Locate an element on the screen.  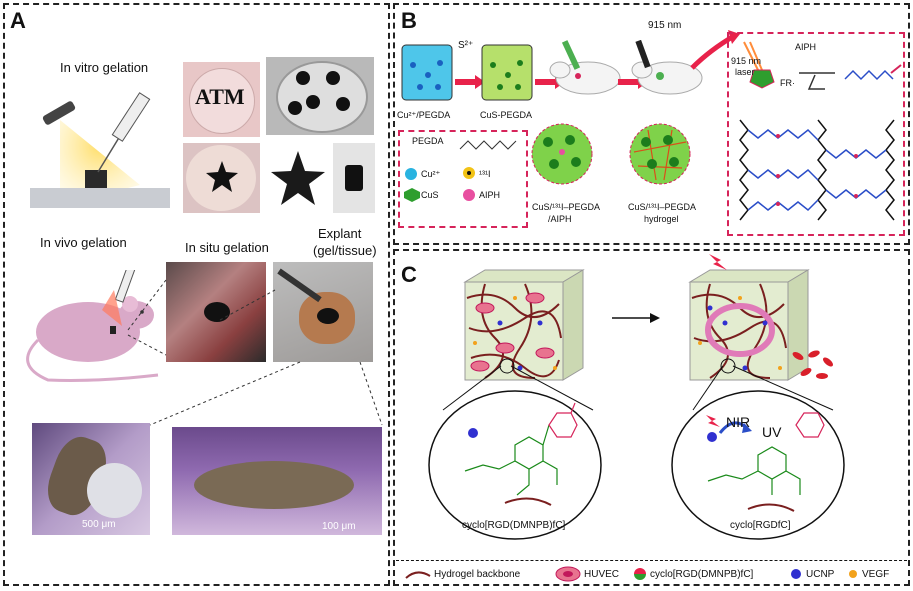
photo-star-dish is located at coordinates (221, 178).